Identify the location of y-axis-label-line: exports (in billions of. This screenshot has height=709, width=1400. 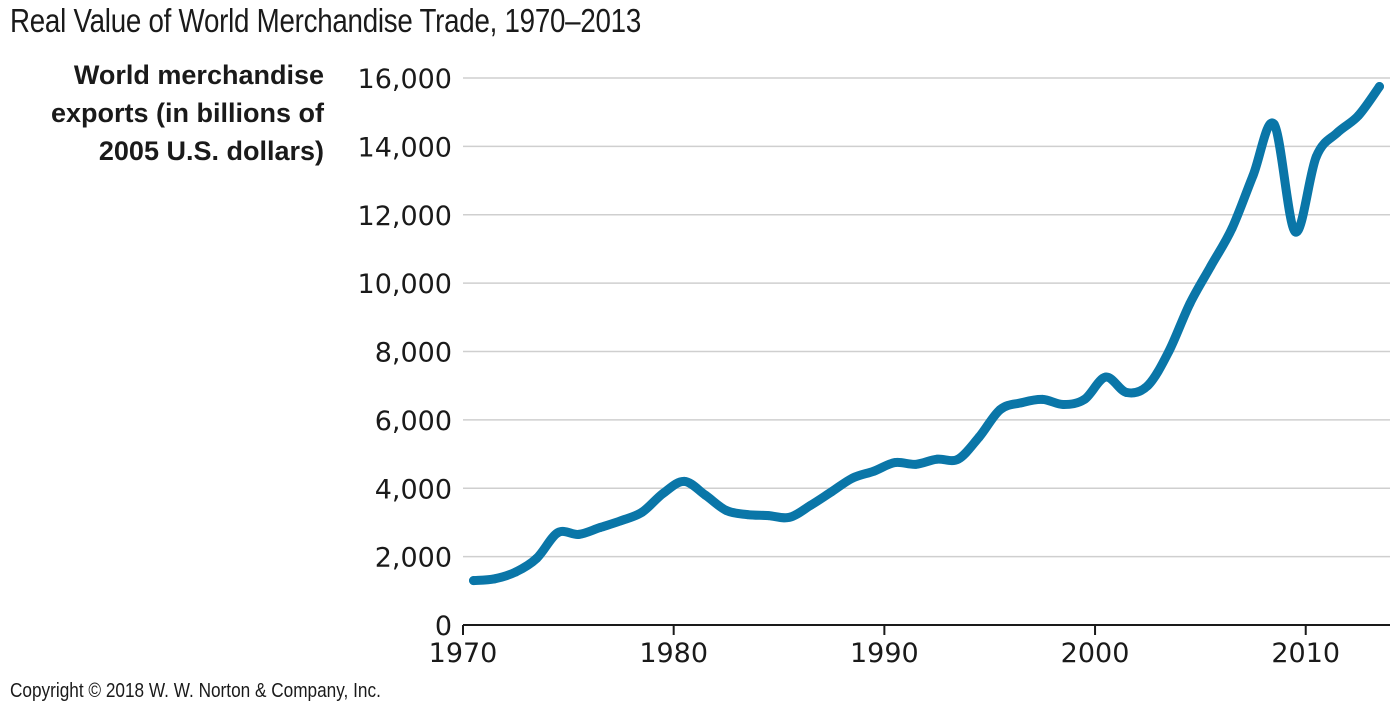
(187, 113).